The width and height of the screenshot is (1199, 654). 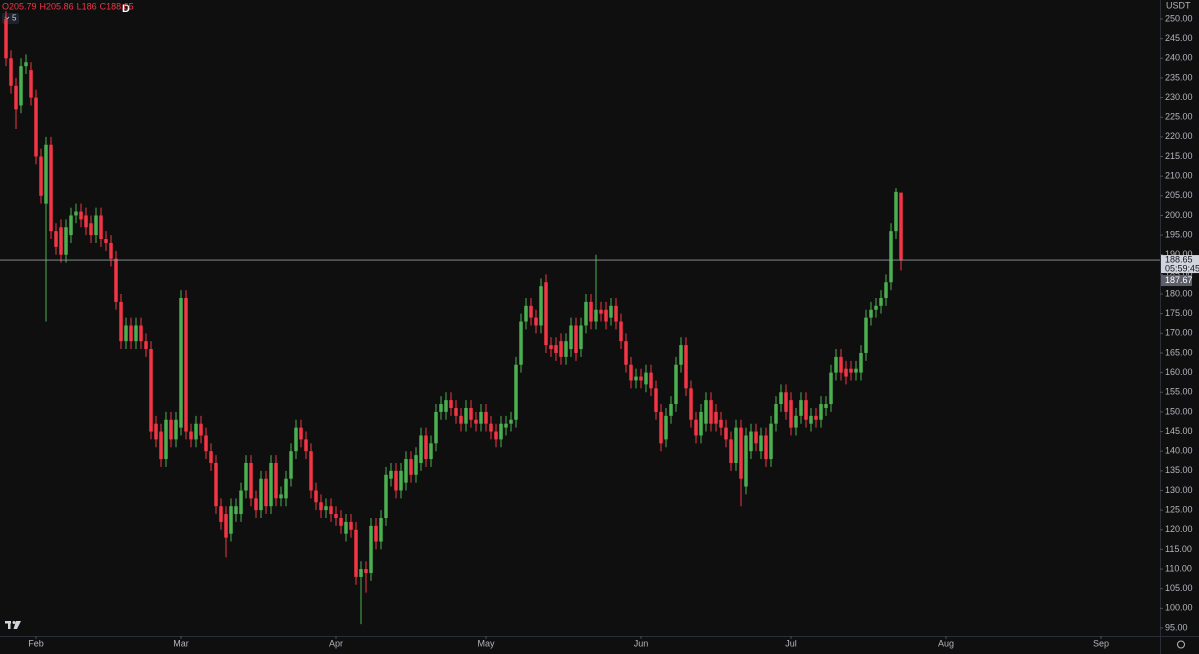 What do you see at coordinates (181, 643) in the screenshot?
I see `x-tick-label: Mar` at bounding box center [181, 643].